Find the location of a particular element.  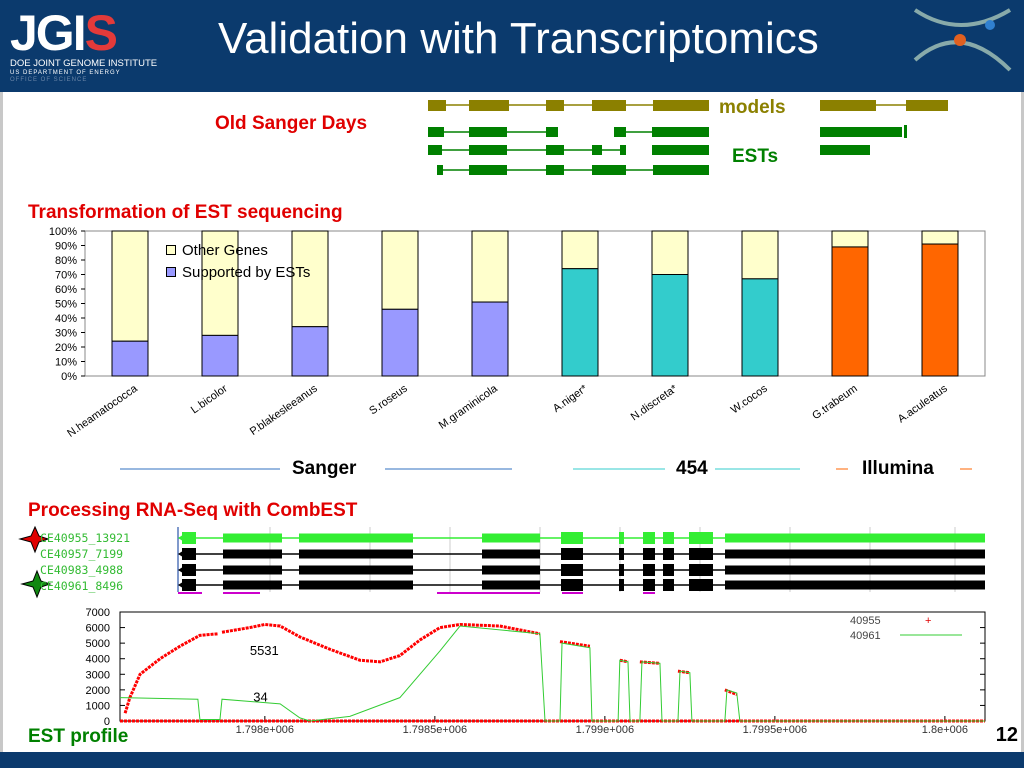

logo-line3: OFFICE OF SCIENCE is located at coordinates (49, 80).